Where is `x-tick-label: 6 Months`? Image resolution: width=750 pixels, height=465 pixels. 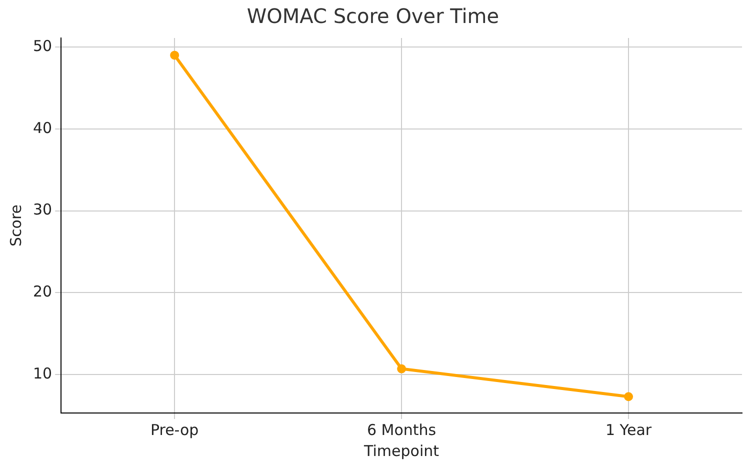
x-tick-label: 6 Months is located at coordinates (401, 429).